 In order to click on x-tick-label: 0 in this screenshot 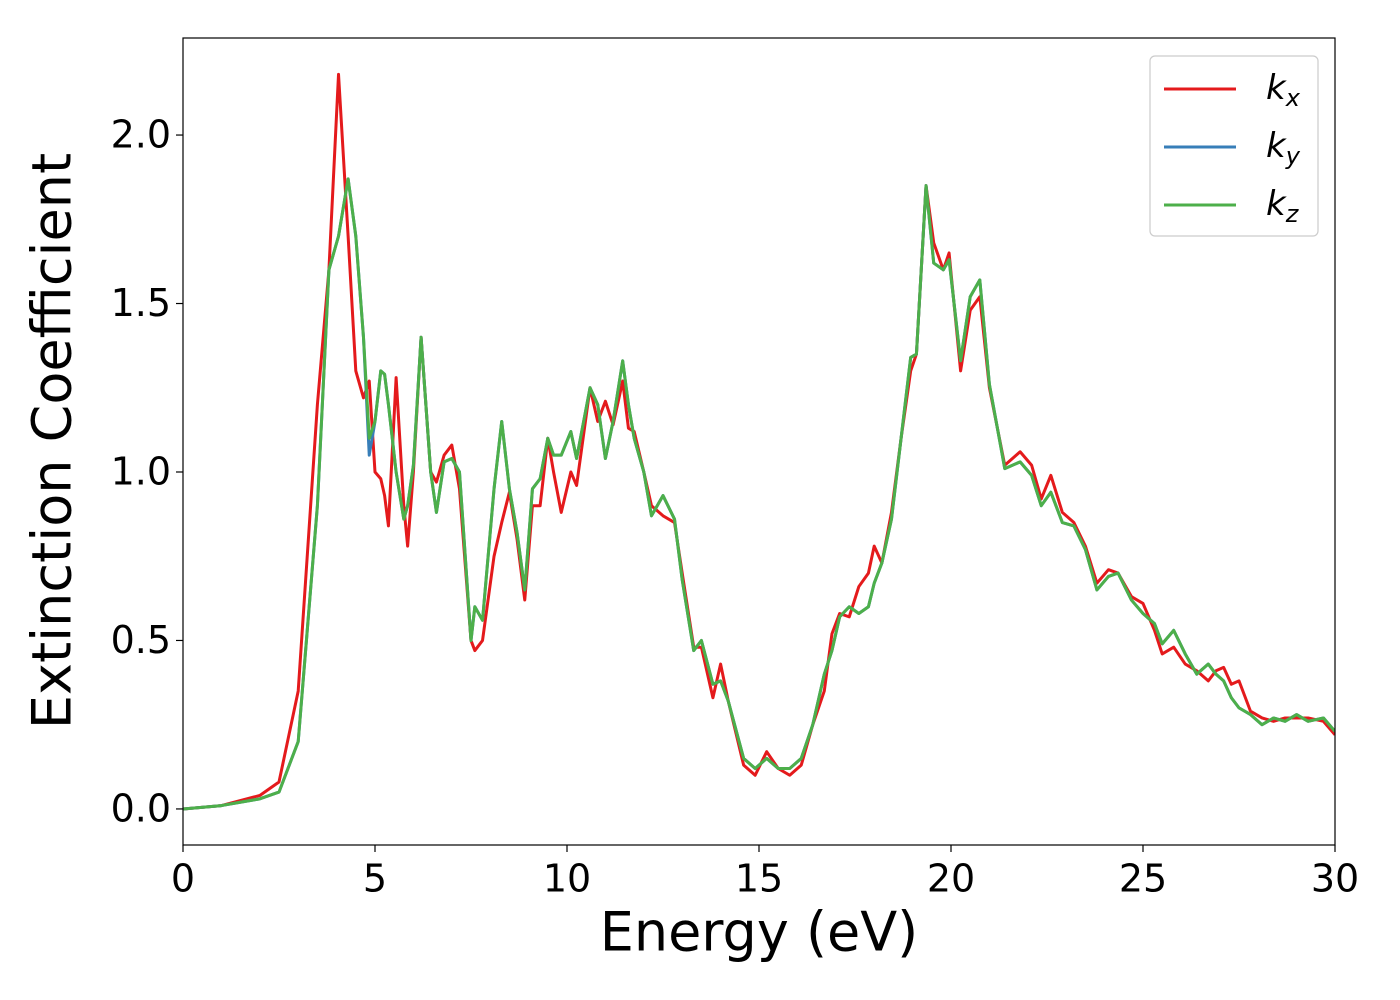, I will do `click(183, 879)`.